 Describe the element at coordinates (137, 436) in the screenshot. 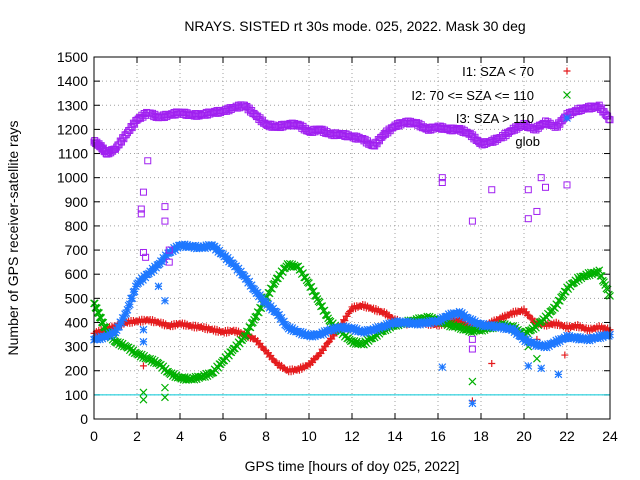

I see `x-tick-label: 2` at that location.